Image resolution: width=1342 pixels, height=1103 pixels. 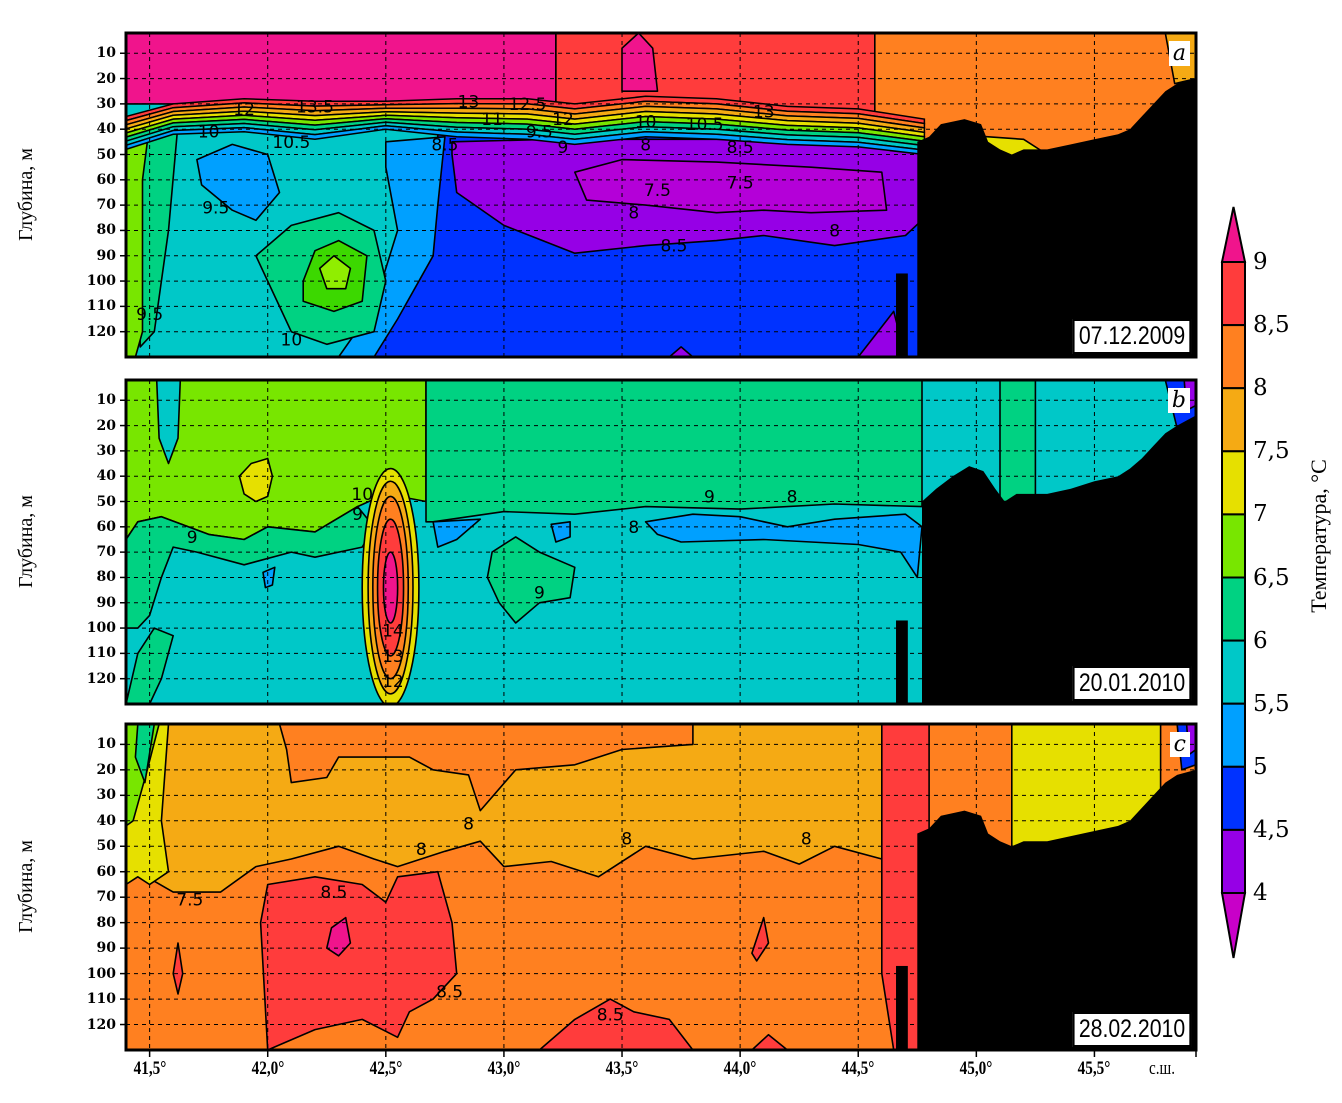 I want to click on colorbar-tick-label: 7, so click(x=1260, y=514).